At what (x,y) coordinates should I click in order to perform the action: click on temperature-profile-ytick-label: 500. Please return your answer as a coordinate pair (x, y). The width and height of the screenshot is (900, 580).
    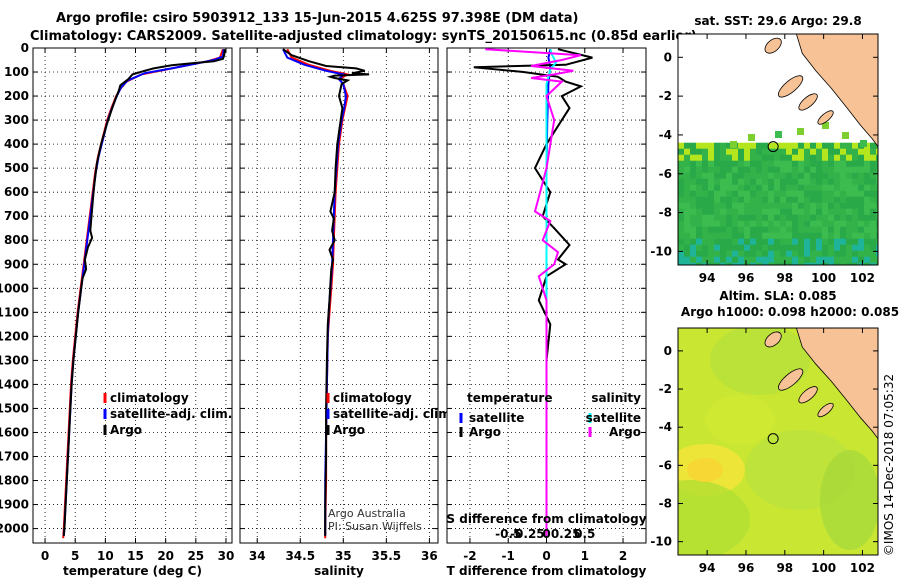
    Looking at the image, I should click on (16, 168).